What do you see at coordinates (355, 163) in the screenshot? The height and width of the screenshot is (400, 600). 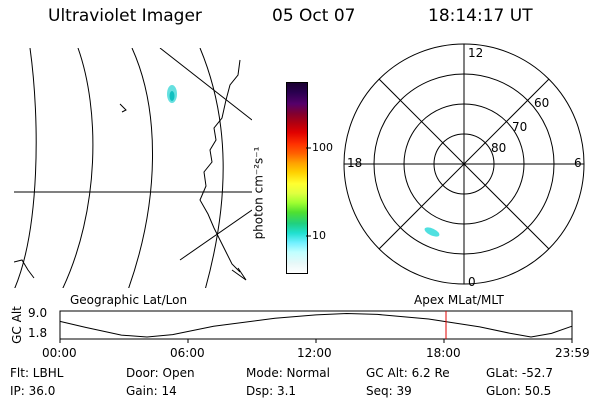 I see `mlt-18-label: 18` at bounding box center [355, 163].